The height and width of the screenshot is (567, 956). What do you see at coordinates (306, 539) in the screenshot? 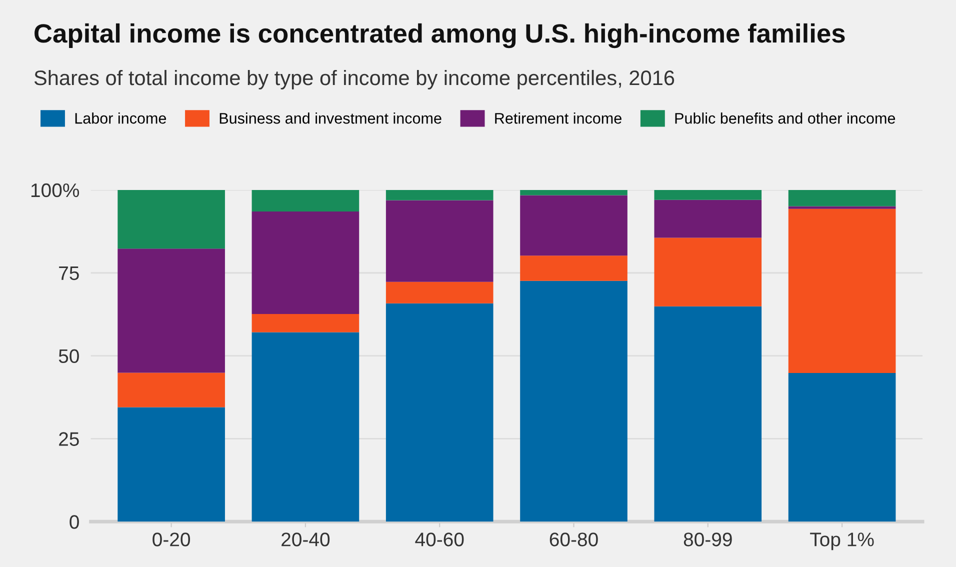
I see `x-tick-label: 20-40` at bounding box center [306, 539].